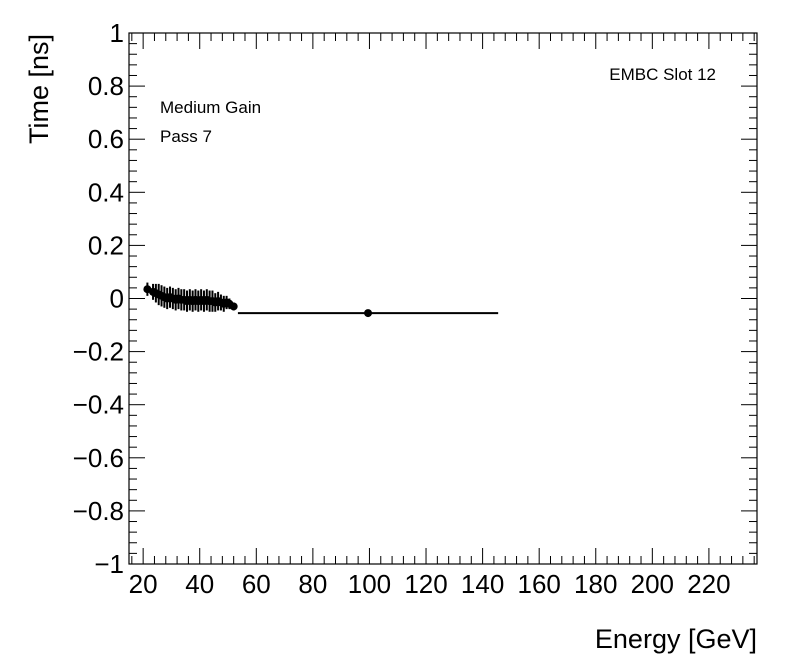 This screenshot has width=796, height=672. Describe the element at coordinates (708, 584) in the screenshot. I see `x-tick-label: 220` at that location.